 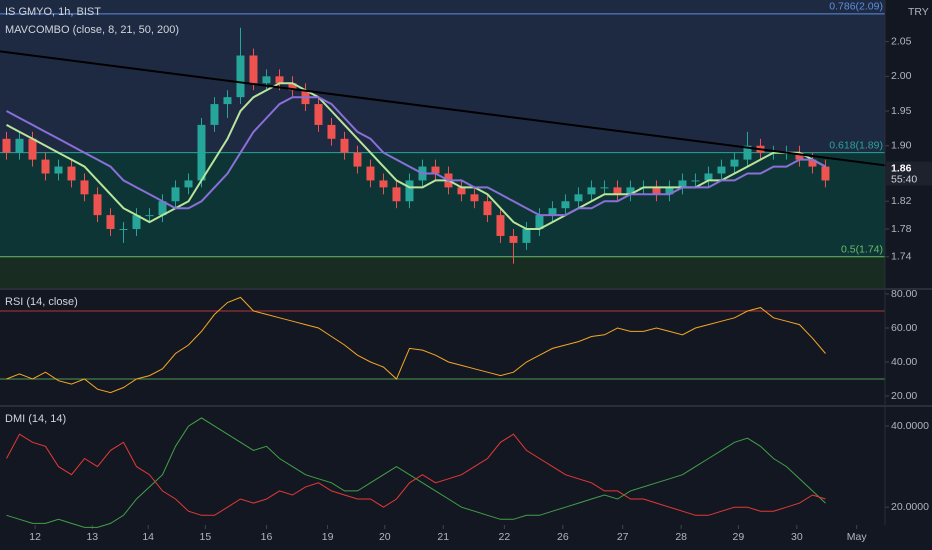 What do you see at coordinates (148, 537) in the screenshot?
I see `x-tick-label: 14` at bounding box center [148, 537].